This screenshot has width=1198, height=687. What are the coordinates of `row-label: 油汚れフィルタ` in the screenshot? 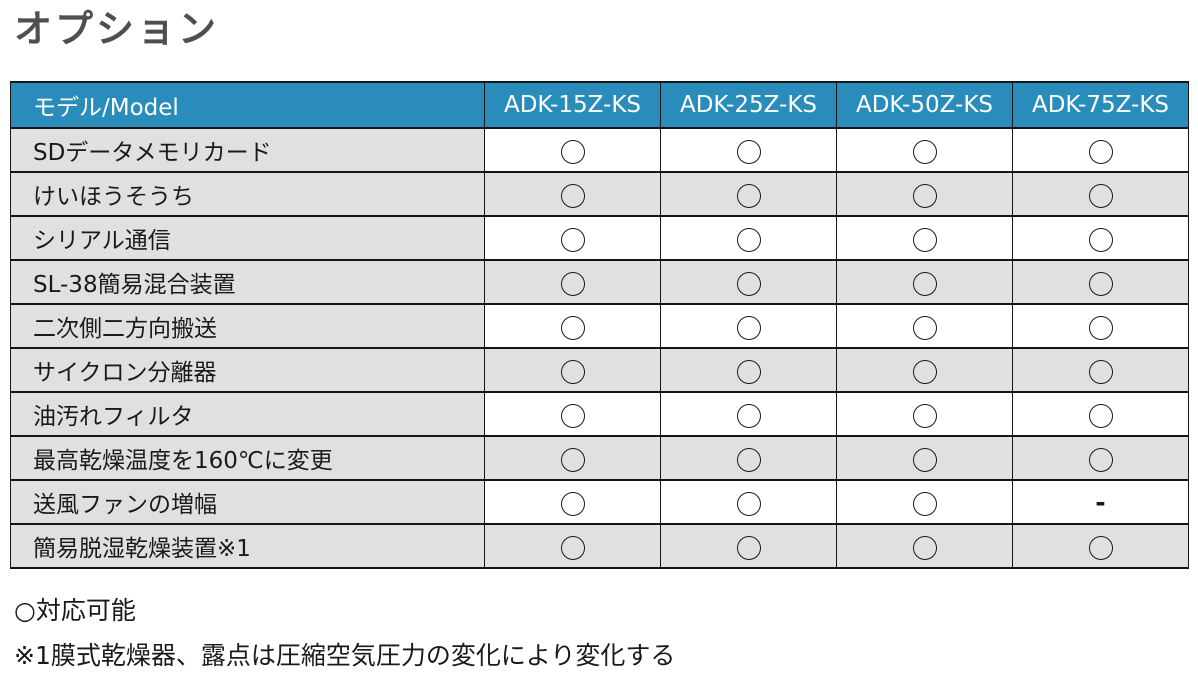 It's located at (247, 414).